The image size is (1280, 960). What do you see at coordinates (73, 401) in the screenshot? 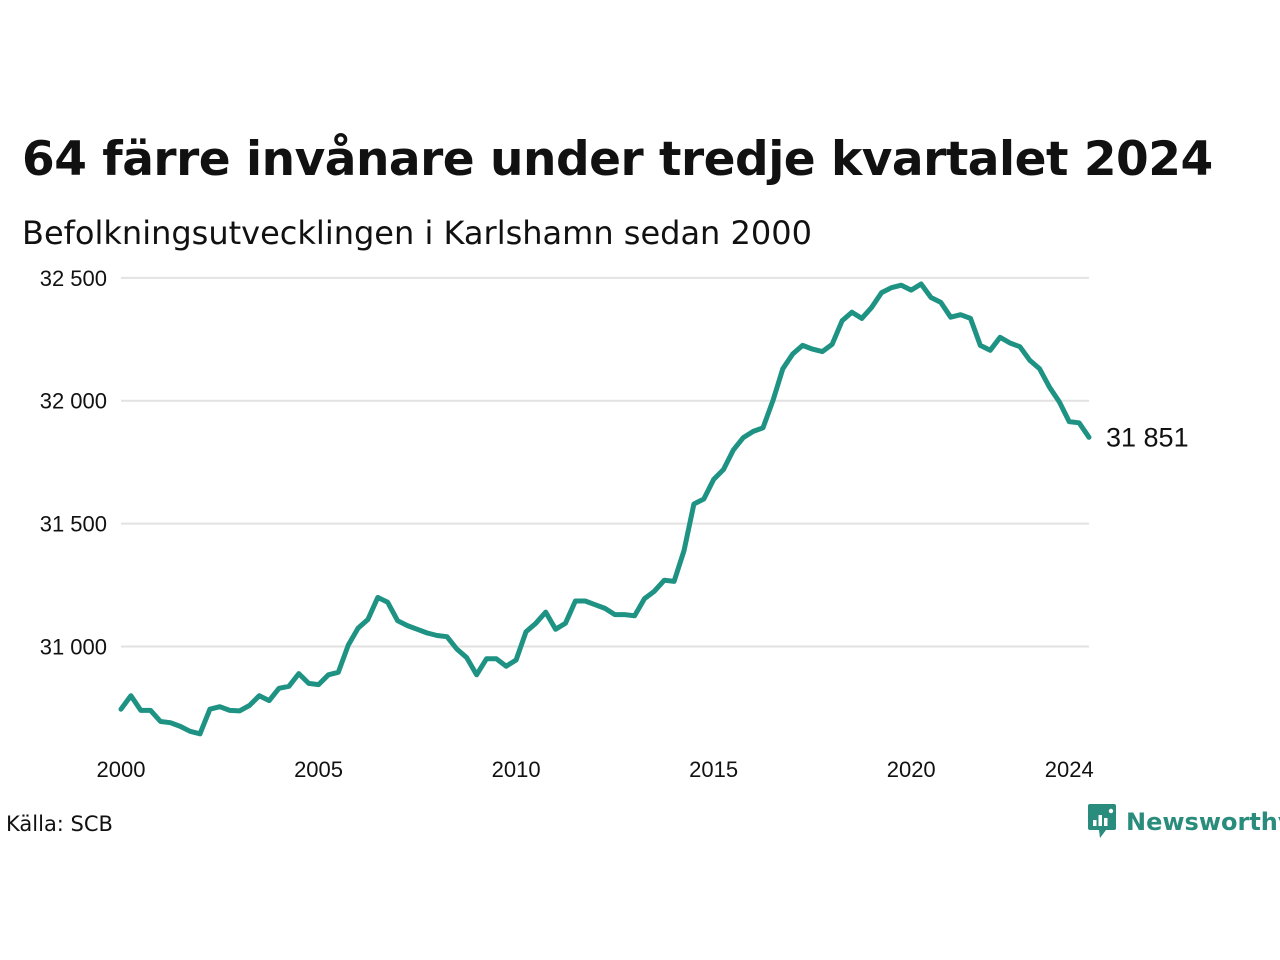
I see `y-tick-label: 32 000` at bounding box center [73, 401].